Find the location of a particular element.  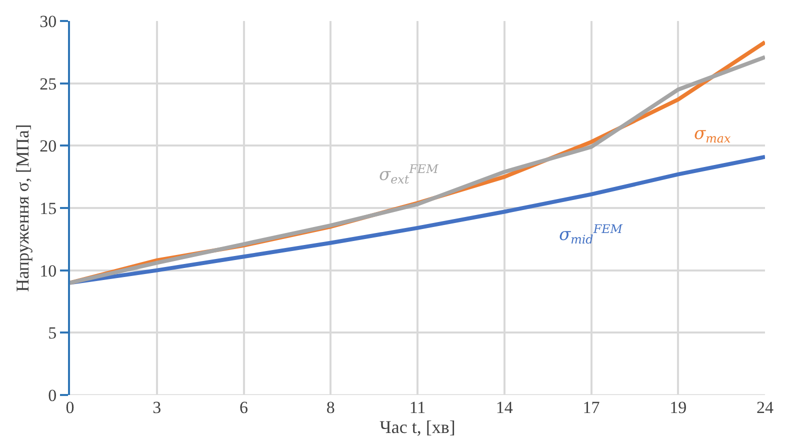

x-tick-label: 6 is located at coordinates (244, 407).